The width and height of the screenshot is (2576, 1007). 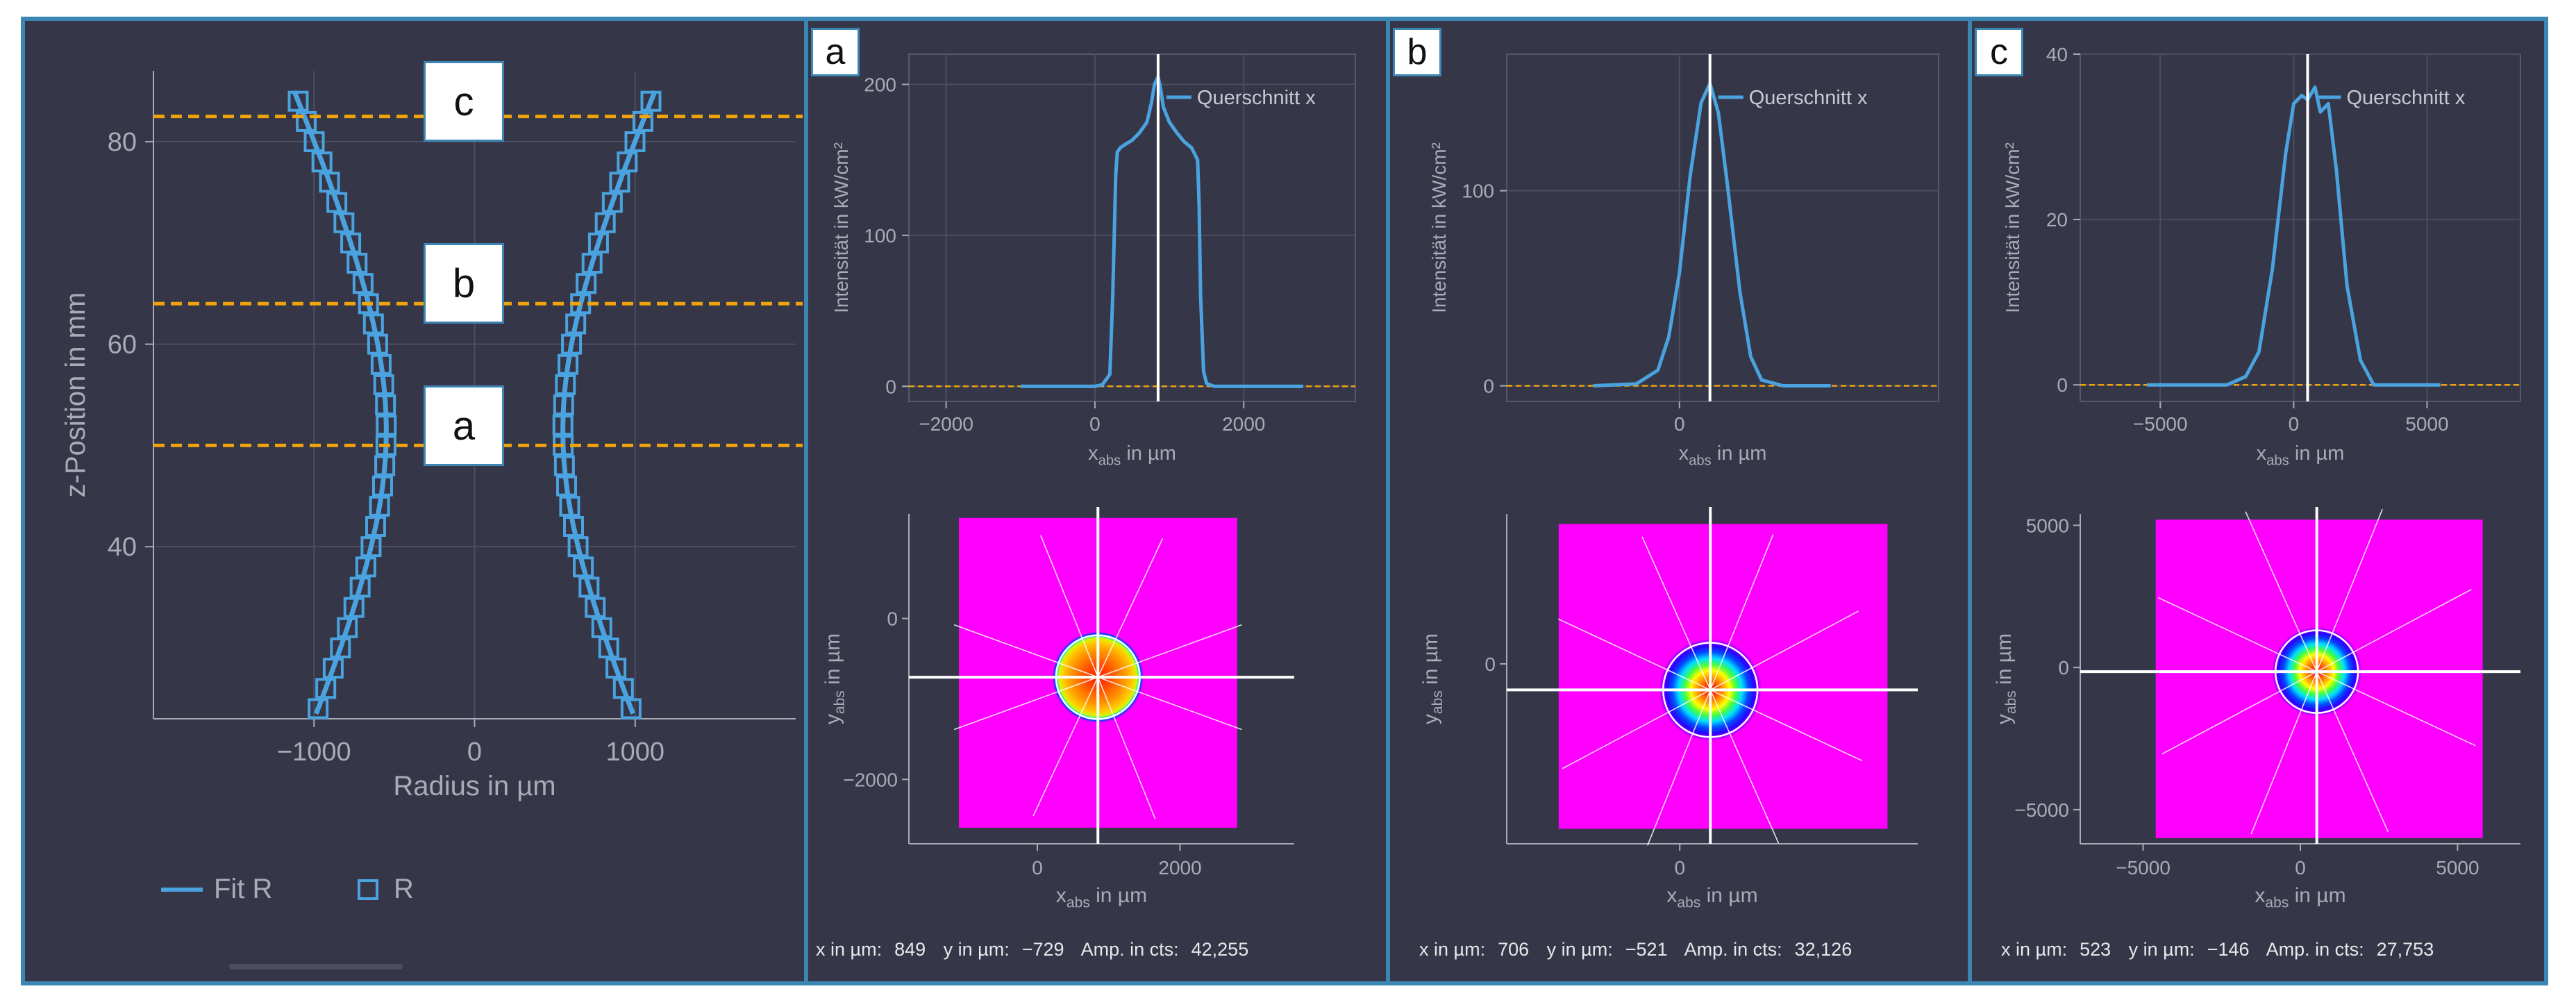 I want to click on y-tick-label: −5000, so click(x=2041, y=810).